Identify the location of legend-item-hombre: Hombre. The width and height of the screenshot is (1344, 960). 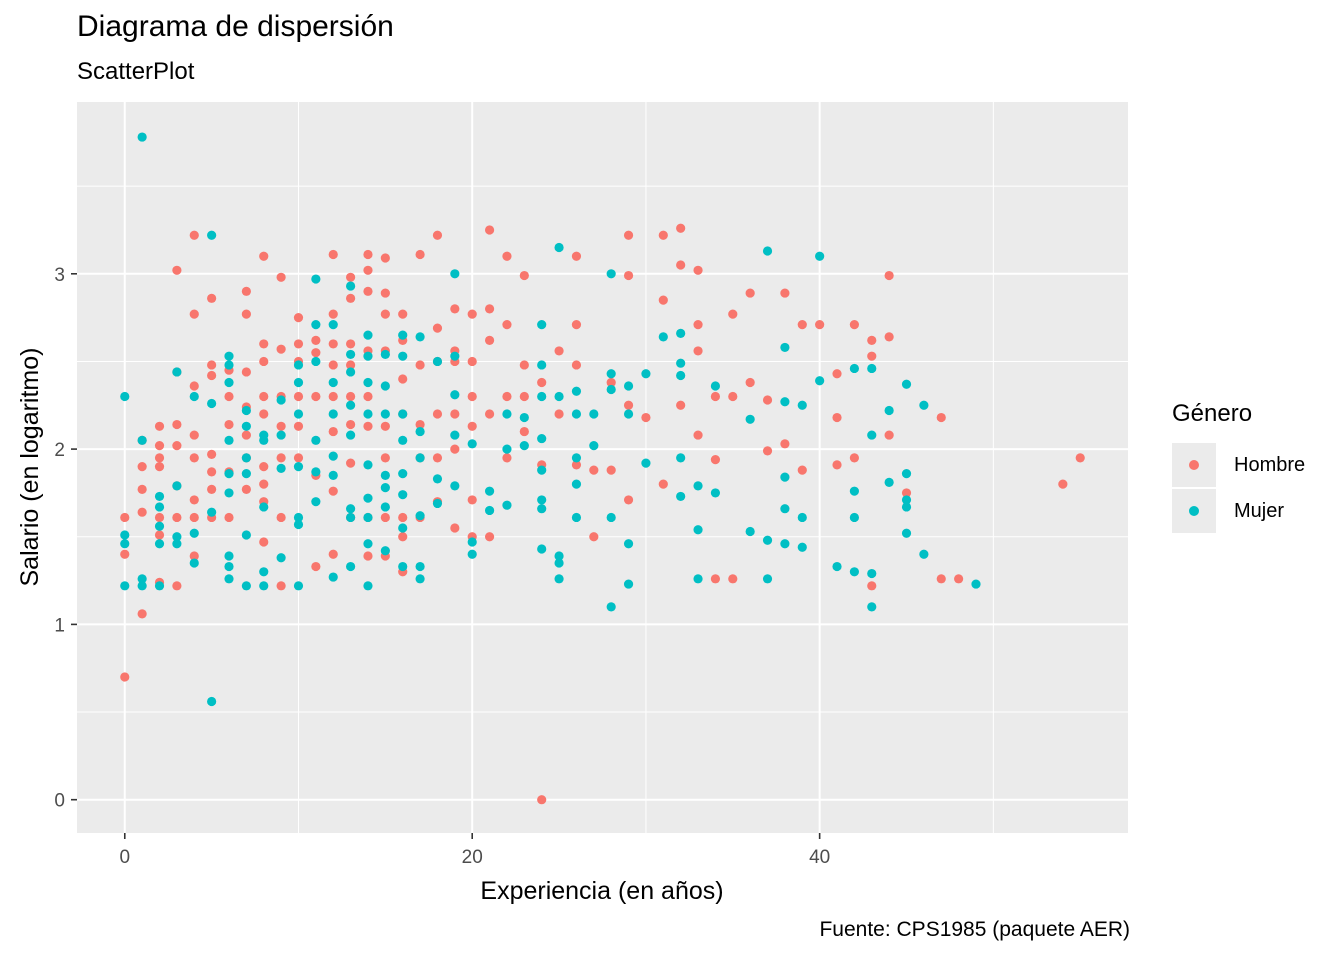
(1238, 465).